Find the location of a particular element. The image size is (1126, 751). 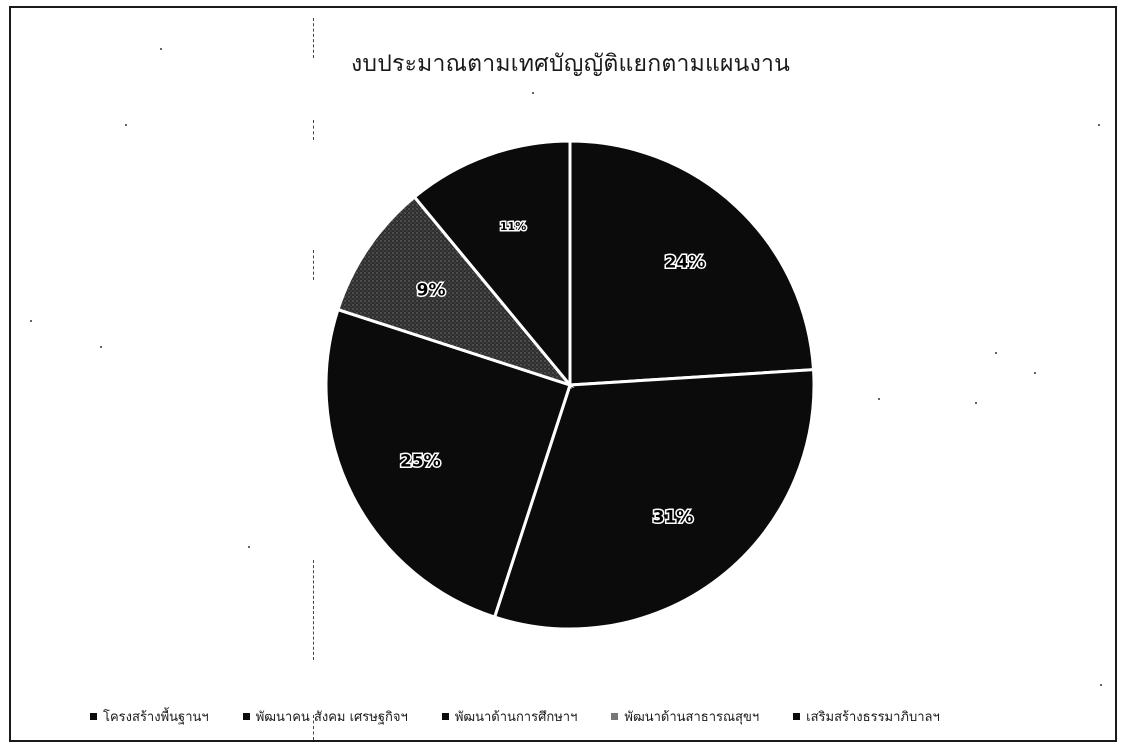

legend-item: เสริมสร้างธรรมาภิบาลฯ is located at coordinates (866, 716).